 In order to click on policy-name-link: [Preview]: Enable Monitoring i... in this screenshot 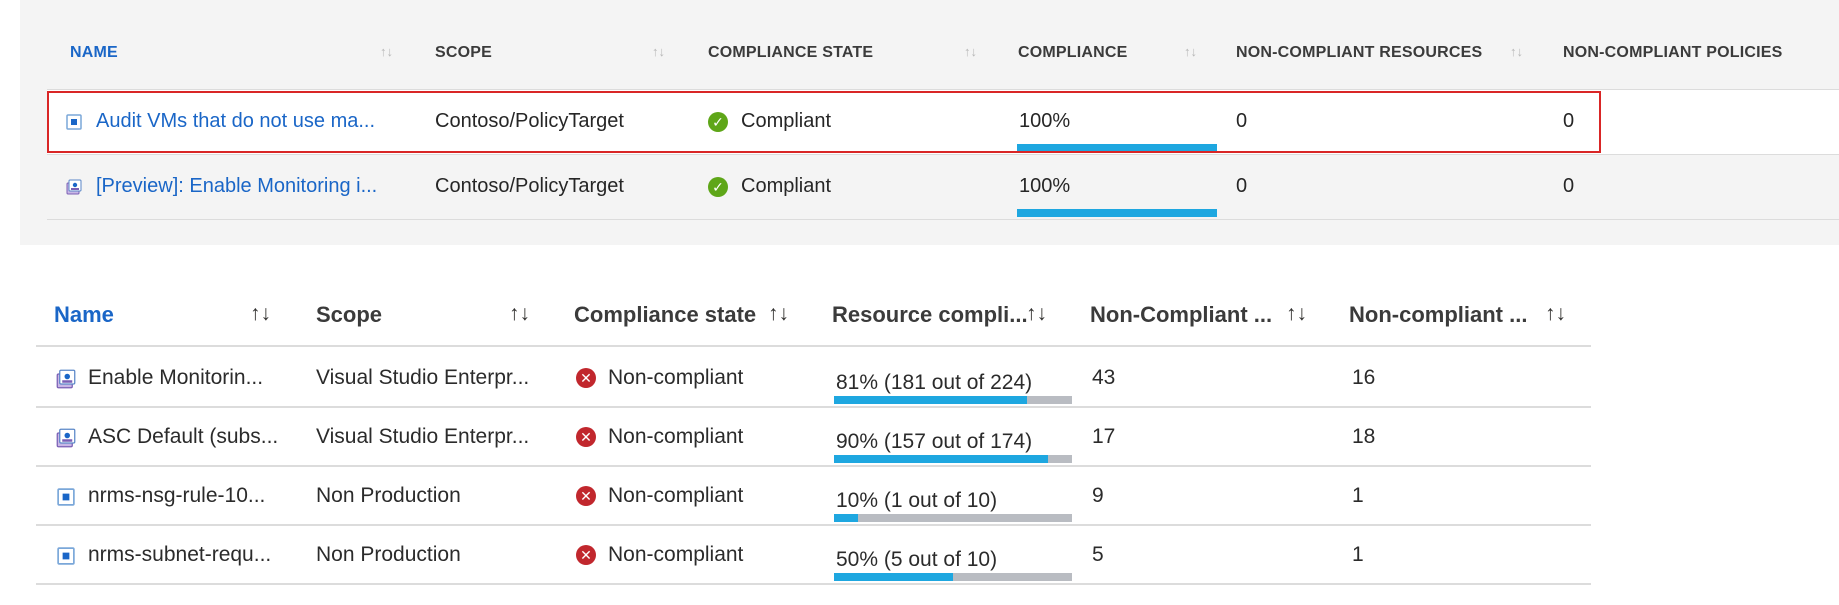, I will do `click(237, 186)`.